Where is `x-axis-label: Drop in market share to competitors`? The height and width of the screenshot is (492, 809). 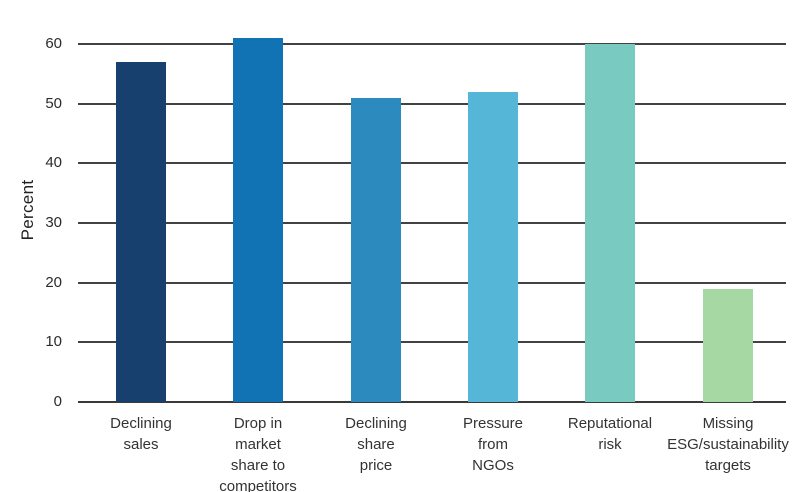
x-axis-label: Drop in market share to competitors is located at coordinates (258, 453).